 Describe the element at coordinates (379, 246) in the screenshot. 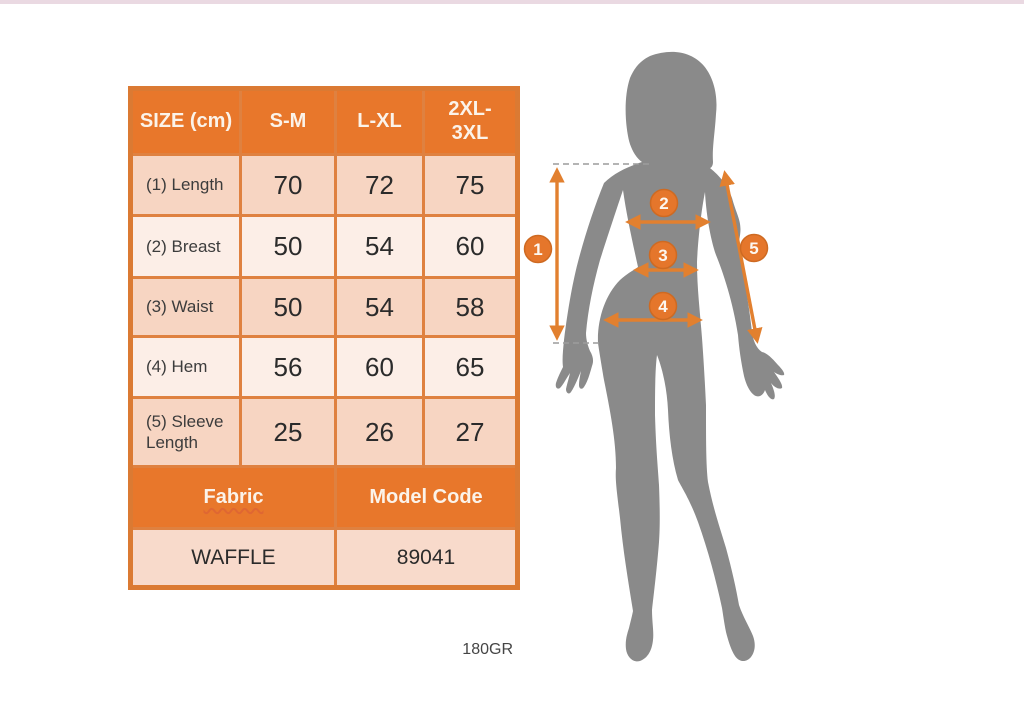

I see `breast-lxl: 54` at that location.